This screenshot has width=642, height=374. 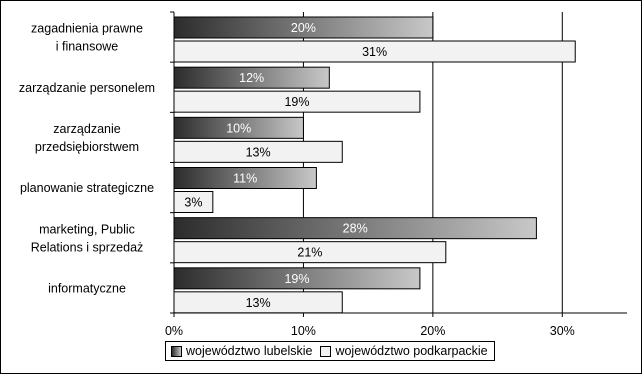 I want to click on value-label-podkarpackie: 3%, so click(x=193, y=203).